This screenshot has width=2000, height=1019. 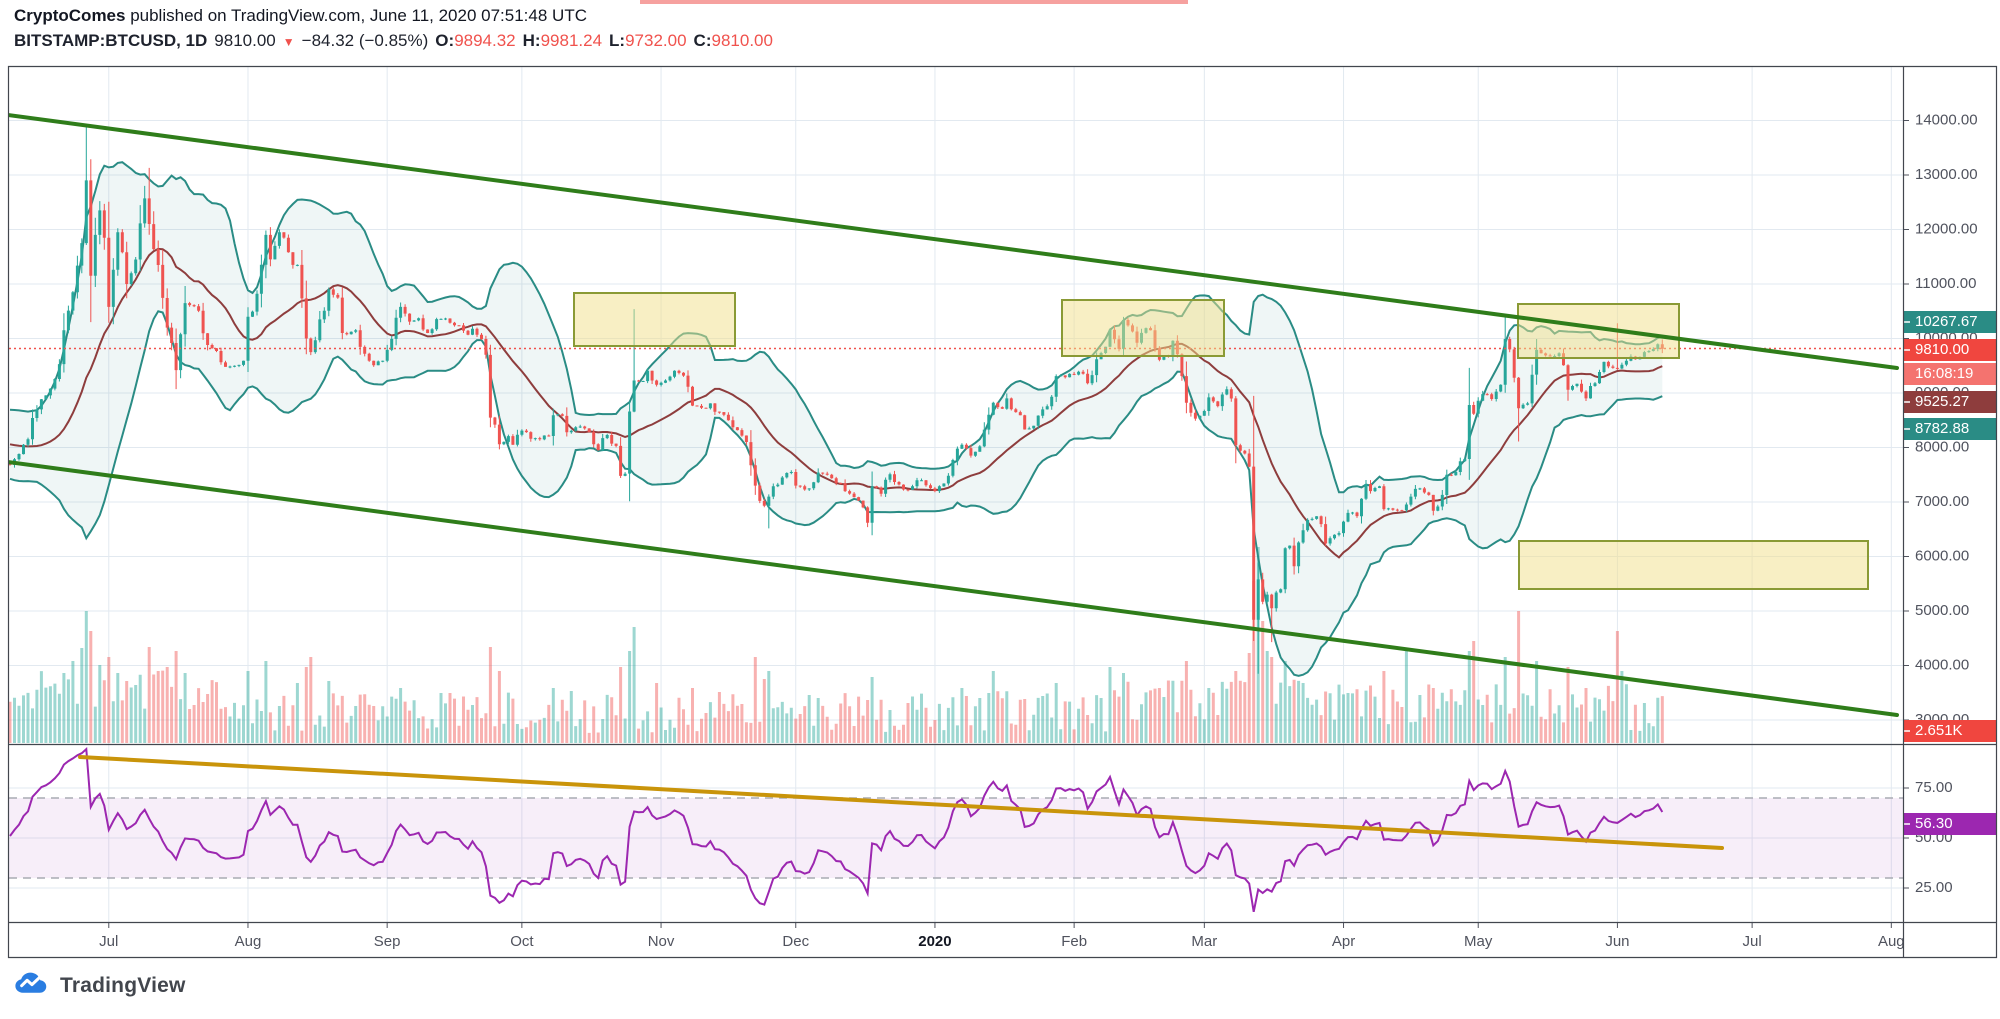 I want to click on symbol-title: BITSTAMP:BTCUSD, 1D, so click(x=111, y=40).